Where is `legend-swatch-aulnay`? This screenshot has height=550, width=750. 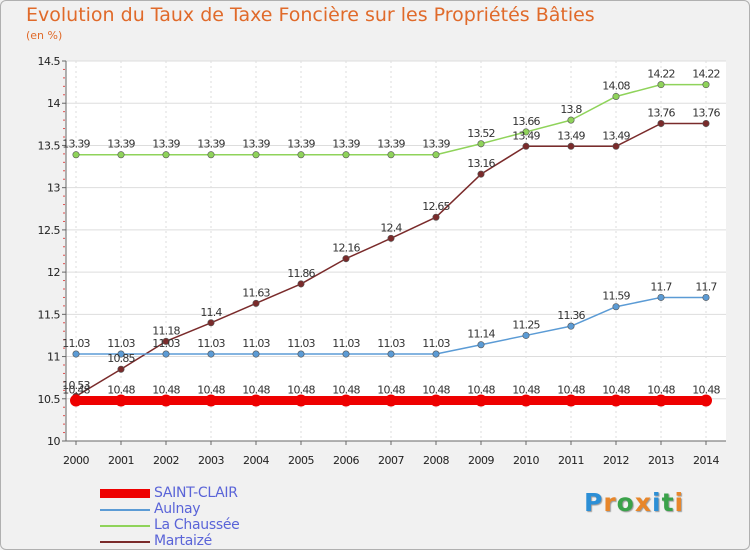
legend-swatch-aulnay is located at coordinates (125, 510).